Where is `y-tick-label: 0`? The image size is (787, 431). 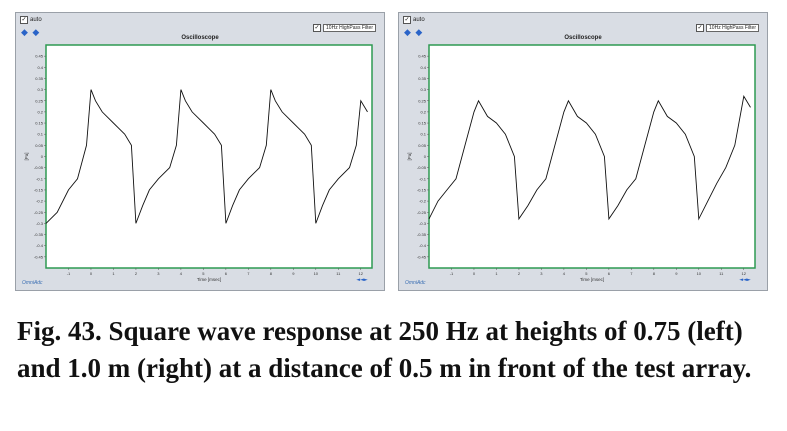 y-tick-label: 0 is located at coordinates (42, 156).